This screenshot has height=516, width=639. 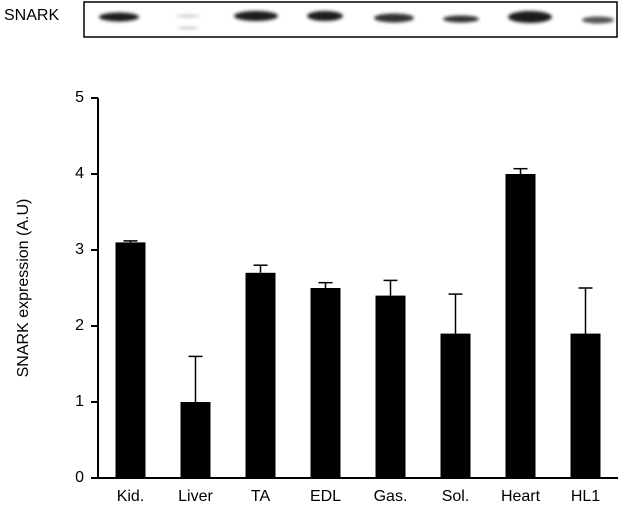 What do you see at coordinates (585, 496) in the screenshot?
I see `x-tick-label: HL1` at bounding box center [585, 496].